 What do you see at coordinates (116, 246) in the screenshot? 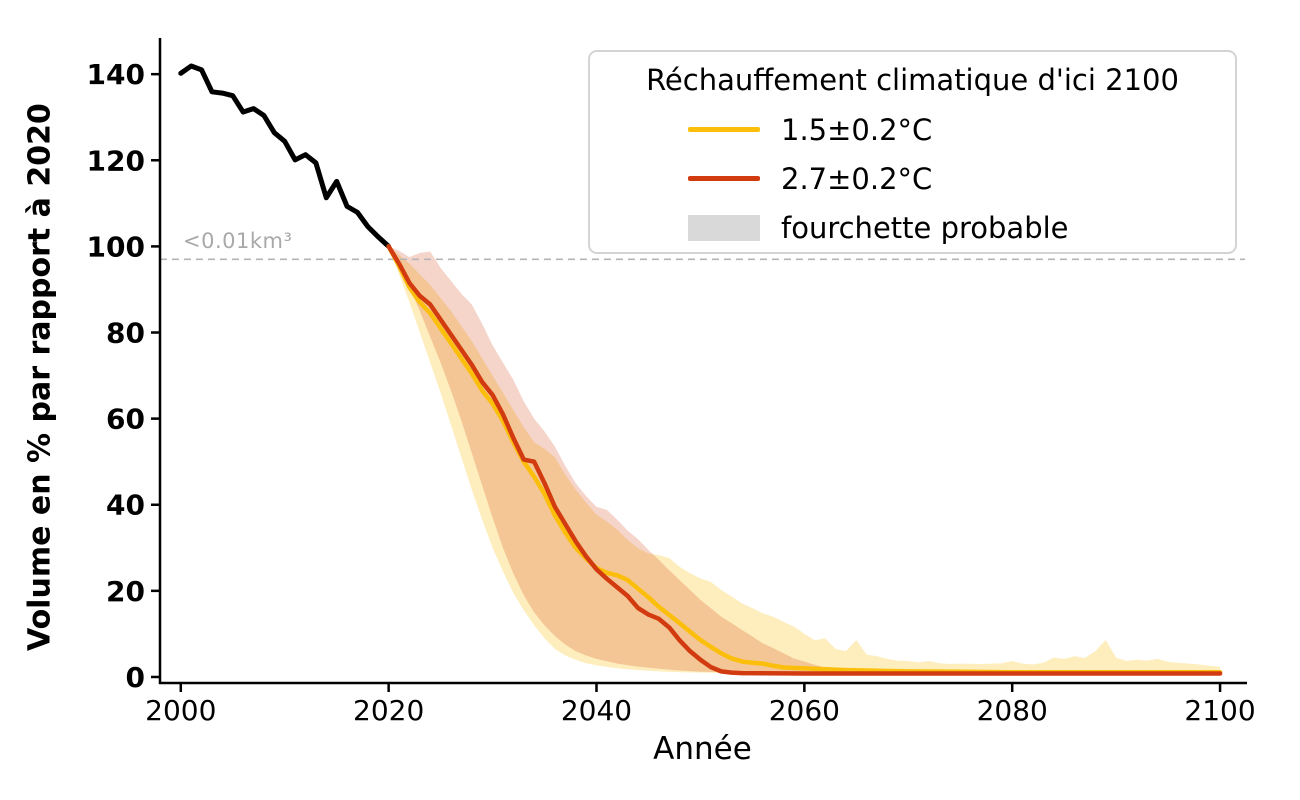
I see `y-tick-label: 100` at bounding box center [116, 246].